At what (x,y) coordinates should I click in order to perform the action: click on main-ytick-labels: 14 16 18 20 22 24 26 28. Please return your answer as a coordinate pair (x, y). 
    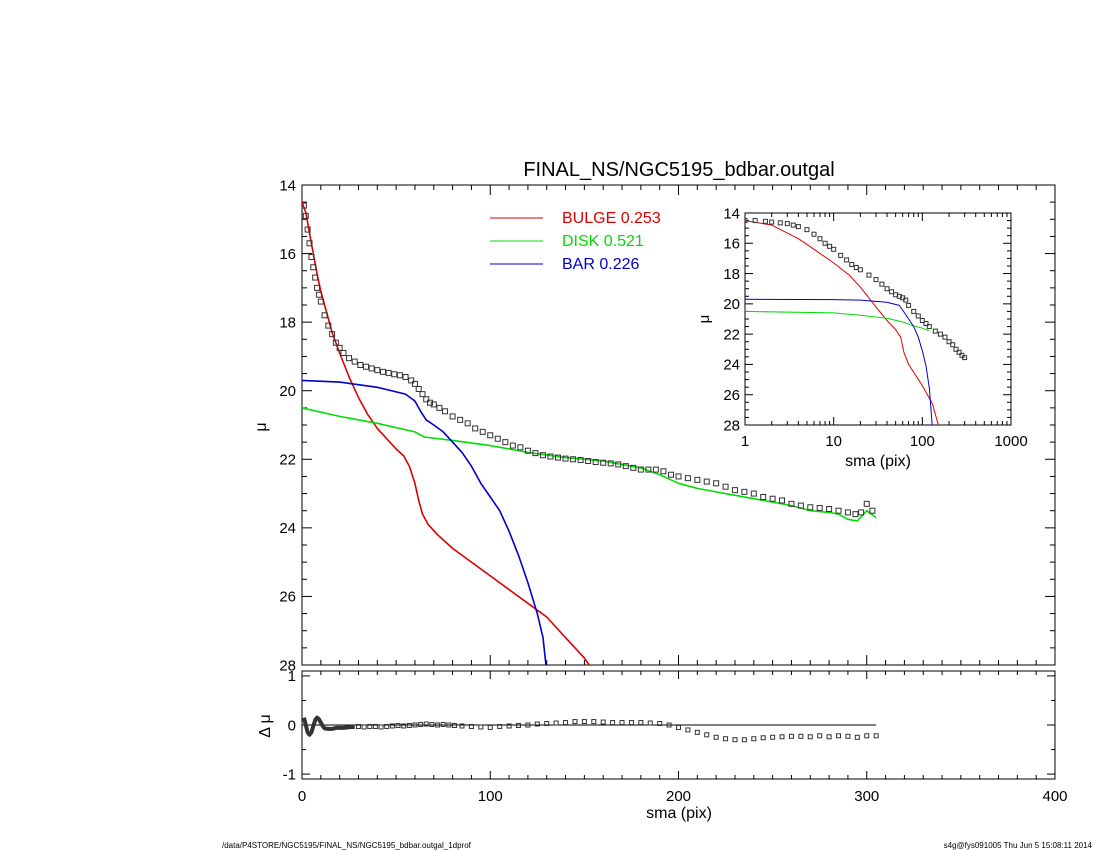
    Looking at the image, I should click on (287, 425).